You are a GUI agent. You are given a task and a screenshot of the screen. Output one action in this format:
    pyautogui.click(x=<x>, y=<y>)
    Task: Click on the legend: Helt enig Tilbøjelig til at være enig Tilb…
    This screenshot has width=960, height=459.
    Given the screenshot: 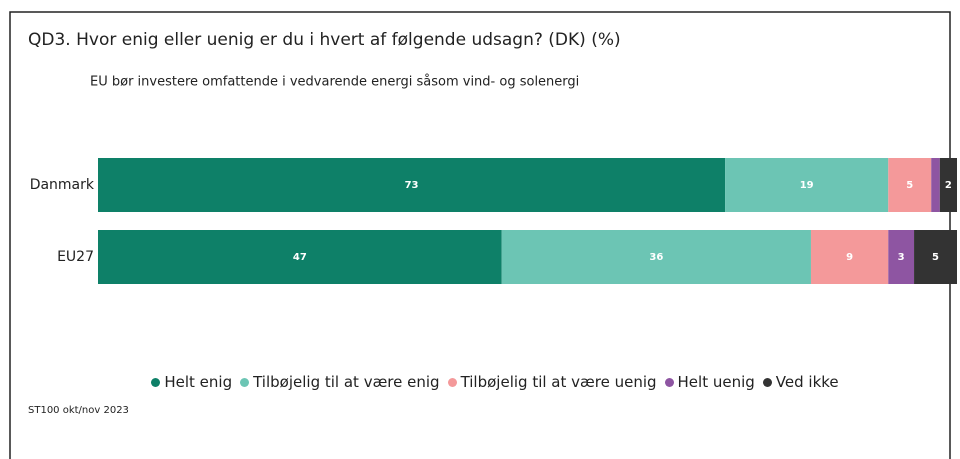 What is the action you would take?
    pyautogui.click(x=480, y=382)
    